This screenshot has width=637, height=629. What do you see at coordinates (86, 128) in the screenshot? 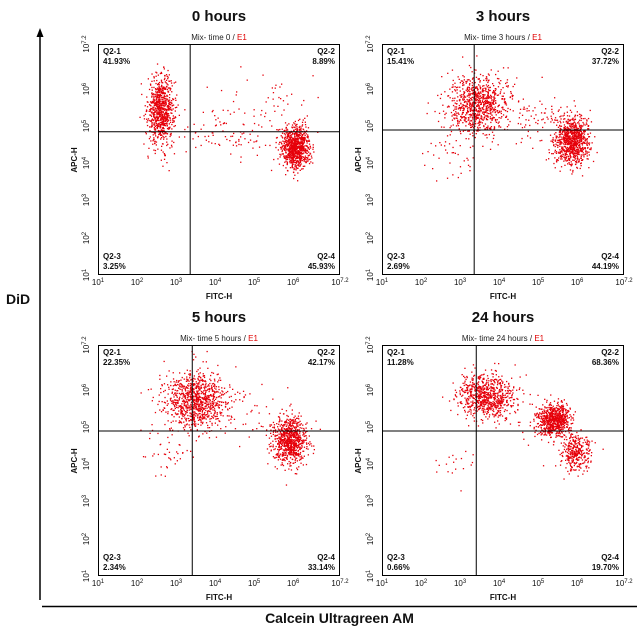
I see `tick-base: 10` at bounding box center [86, 128].